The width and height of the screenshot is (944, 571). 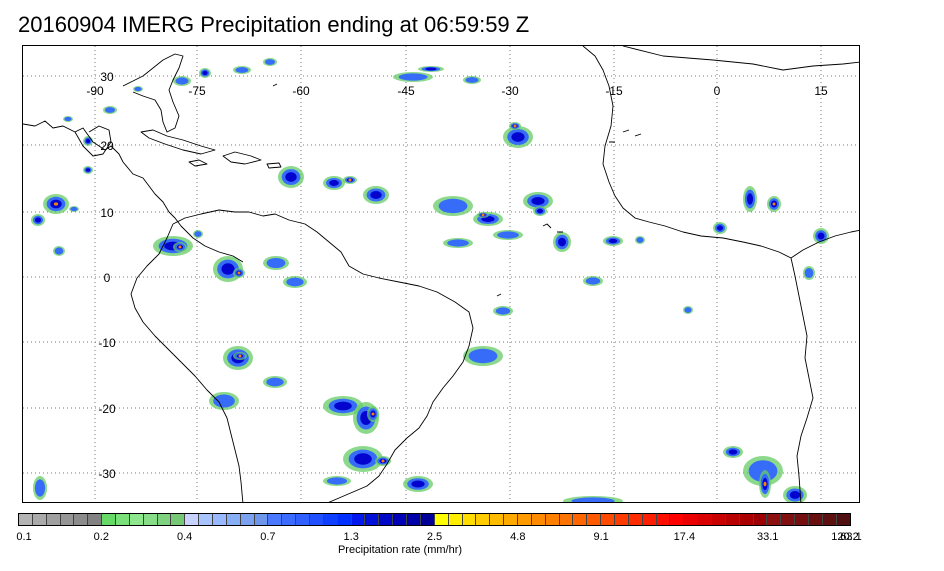 What do you see at coordinates (178, 142) in the screenshot?
I see `cuba` at bounding box center [178, 142].